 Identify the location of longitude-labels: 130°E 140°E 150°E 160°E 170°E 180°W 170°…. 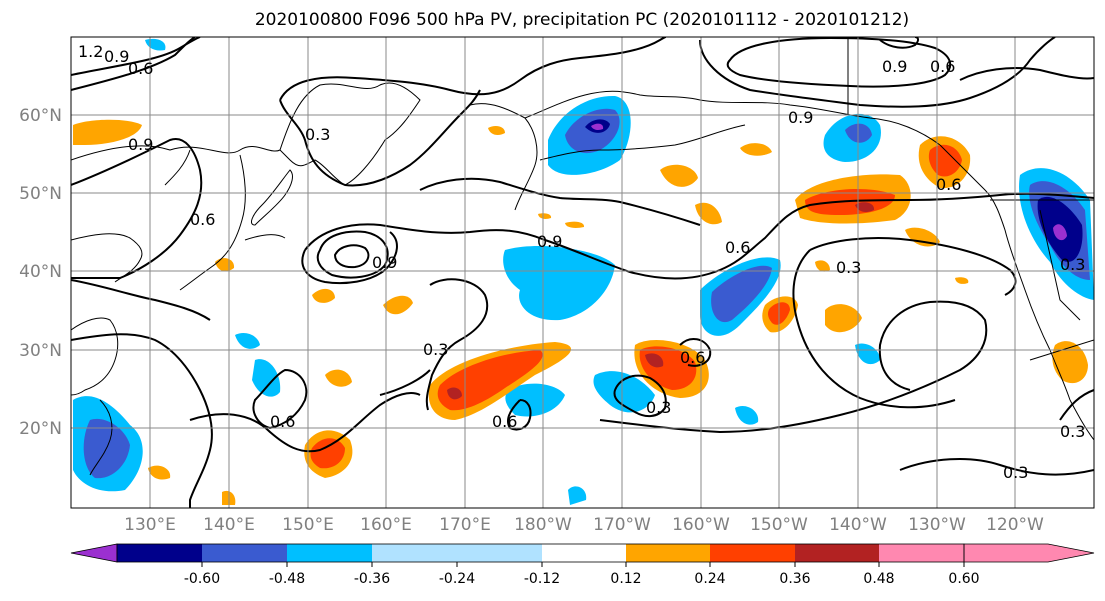
(584, 525).